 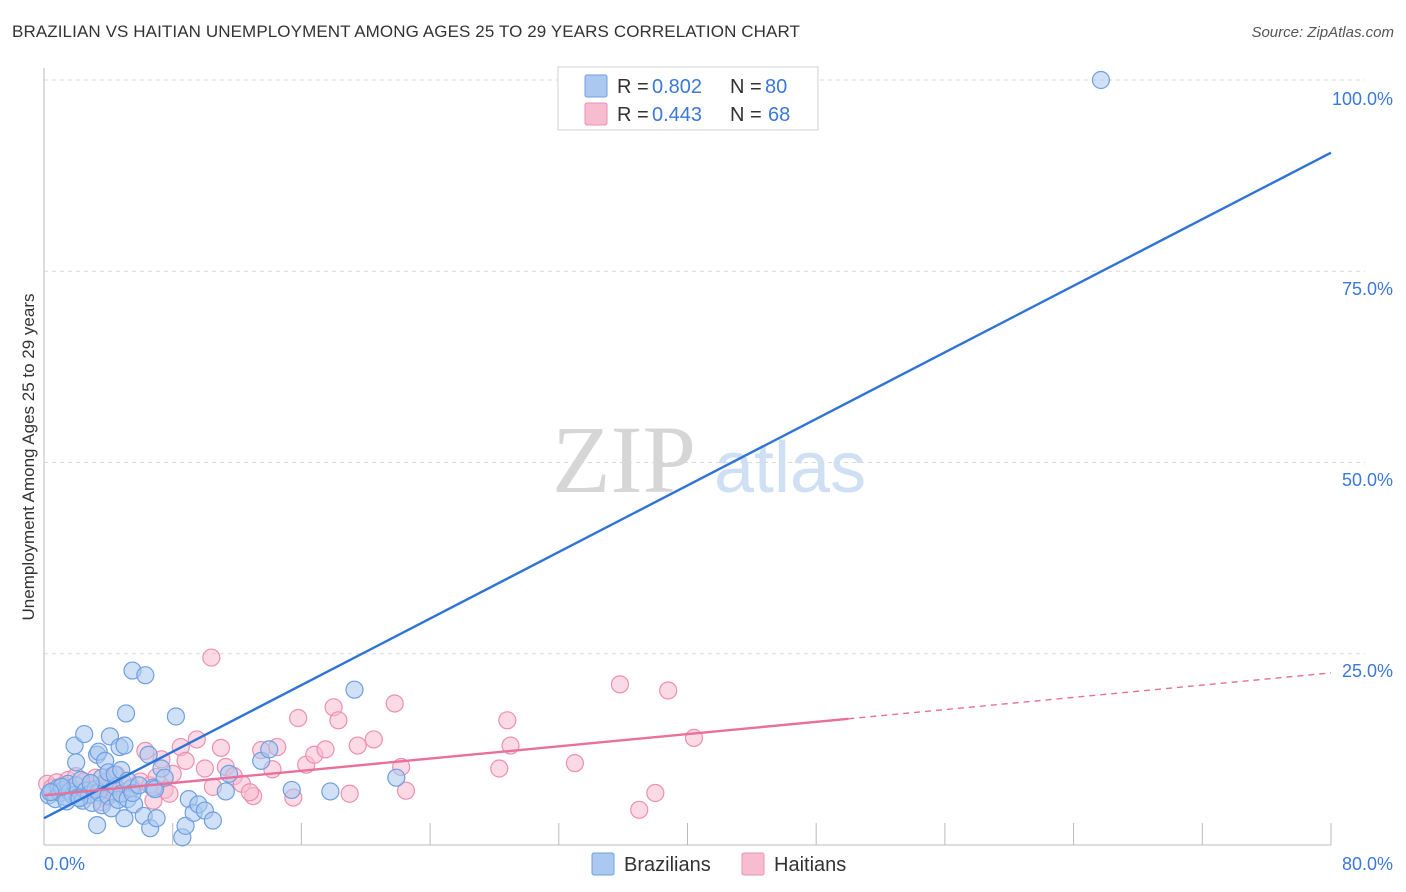 What do you see at coordinates (677, 87) in the screenshot?
I see `legend-r-value-brazilians: 0.802` at bounding box center [677, 87].